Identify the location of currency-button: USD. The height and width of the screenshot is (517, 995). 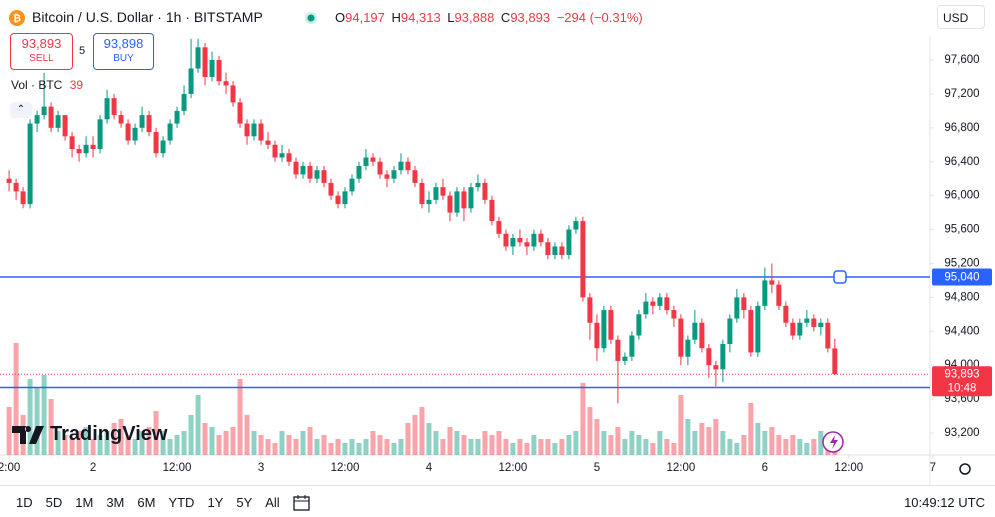
(961, 17).